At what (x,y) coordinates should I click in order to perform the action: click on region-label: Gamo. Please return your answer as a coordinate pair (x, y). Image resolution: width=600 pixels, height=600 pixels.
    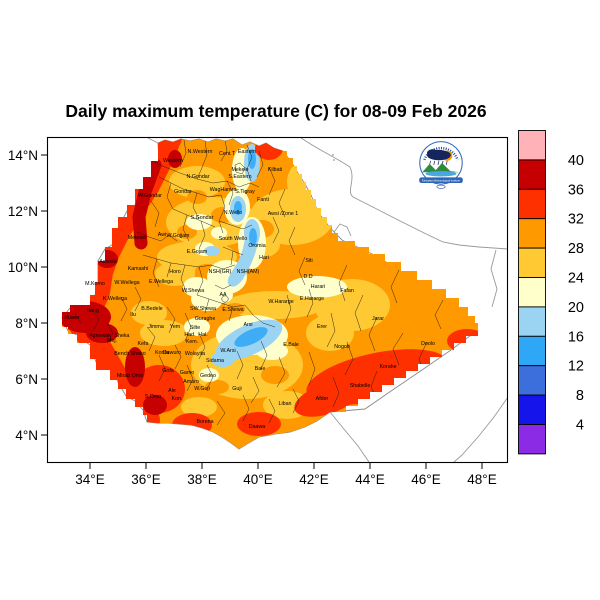
    Looking at the image, I should click on (187, 373).